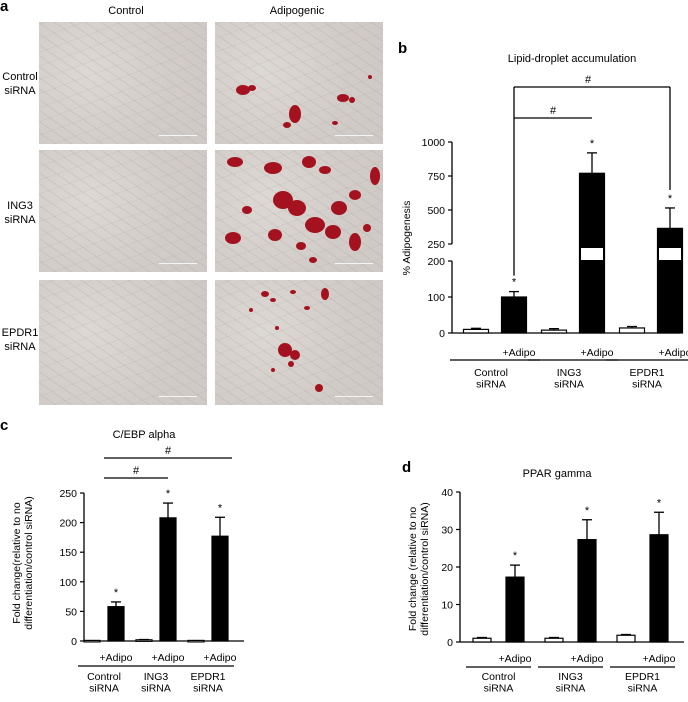 This screenshot has height=702, width=688. I want to click on panel-letter-a: a, so click(4, 7).